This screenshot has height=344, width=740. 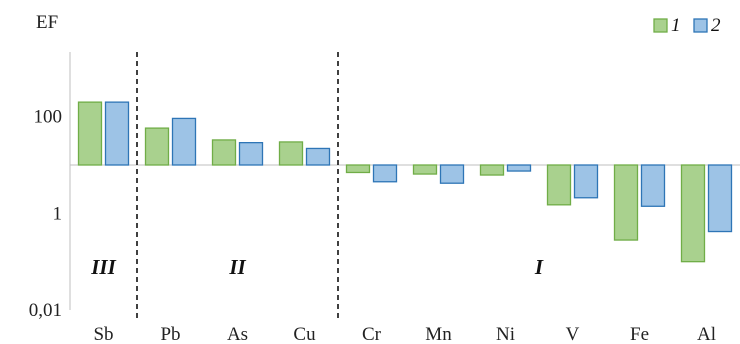 What do you see at coordinates (237, 334) in the screenshot?
I see `category-label-as: As` at bounding box center [237, 334].